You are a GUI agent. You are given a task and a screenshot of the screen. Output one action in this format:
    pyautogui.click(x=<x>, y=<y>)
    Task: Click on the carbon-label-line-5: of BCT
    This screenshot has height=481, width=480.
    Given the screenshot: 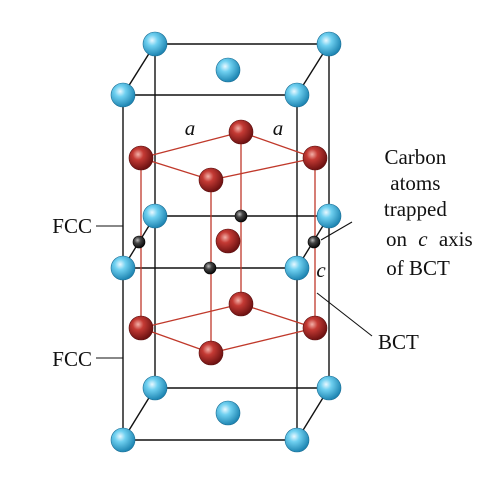 What is the action you would take?
    pyautogui.click(x=418, y=268)
    